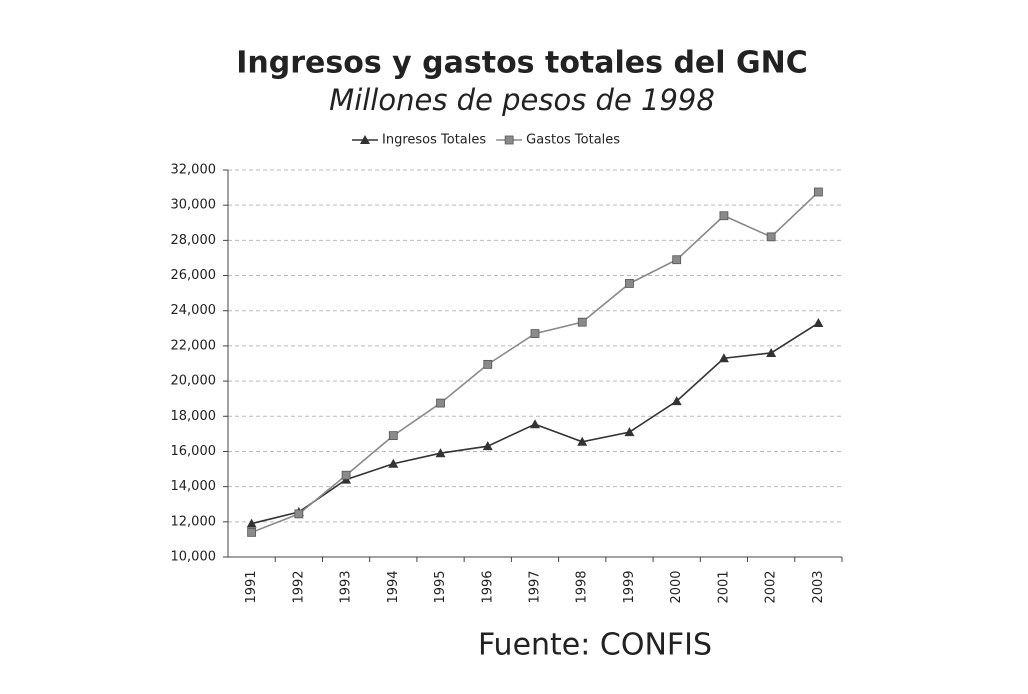 The height and width of the screenshot is (694, 1028). Describe the element at coordinates (434, 140) in the screenshot. I see `legend-label: Ingresos Totales` at that location.